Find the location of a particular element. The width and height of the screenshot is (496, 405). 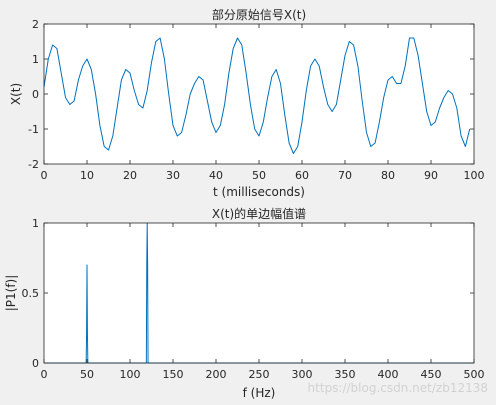

x-tick-label: 450 is located at coordinates (431, 374).